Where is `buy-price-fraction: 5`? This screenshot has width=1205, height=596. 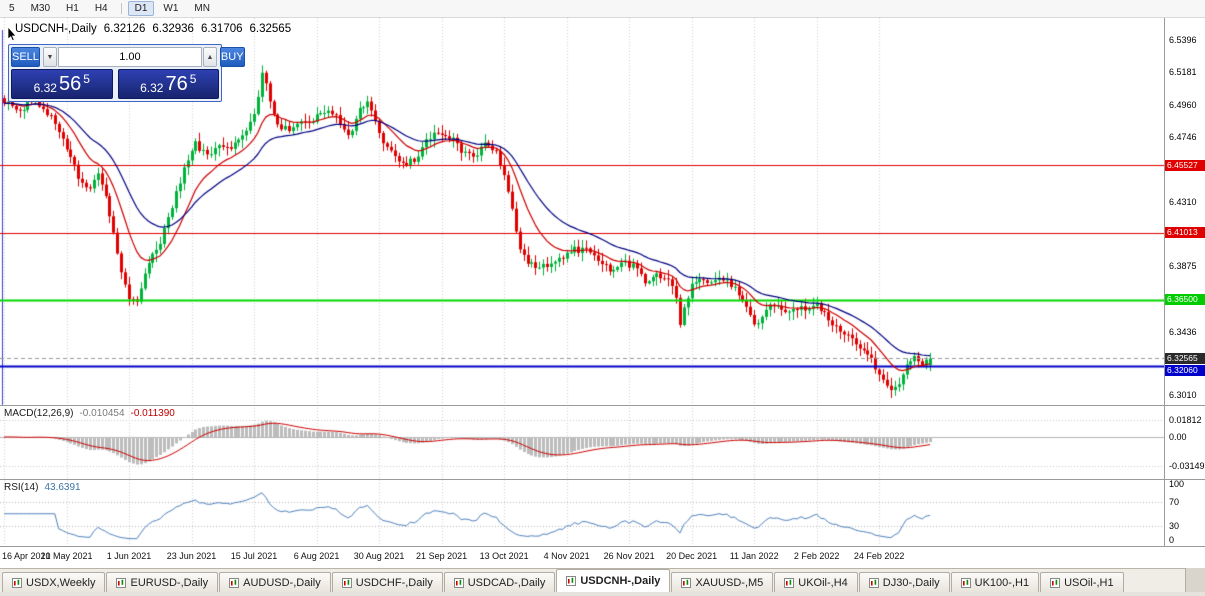 buy-price-fraction: 5 is located at coordinates (193, 79).